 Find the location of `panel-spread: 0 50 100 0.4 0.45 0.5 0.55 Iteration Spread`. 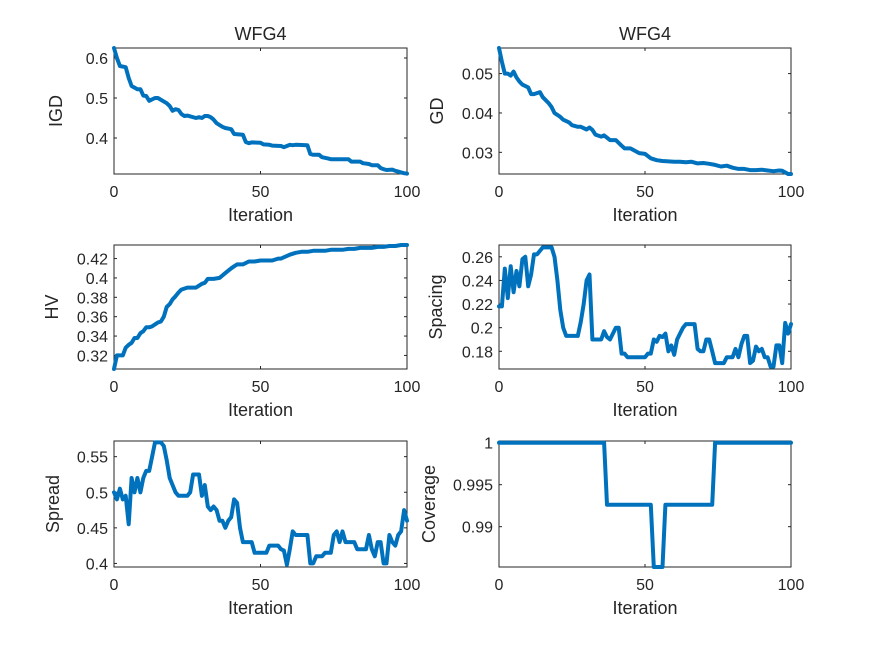

panel-spread: 0 50 100 0.4 0.45 0.5 0.55 Iteration Spread is located at coordinates (232, 529).